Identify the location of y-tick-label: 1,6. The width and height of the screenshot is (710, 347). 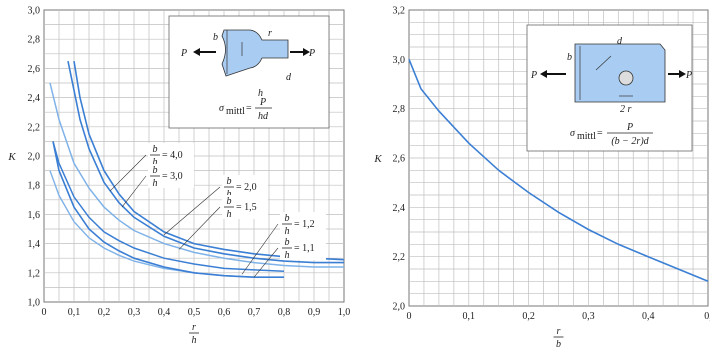
(34, 215).